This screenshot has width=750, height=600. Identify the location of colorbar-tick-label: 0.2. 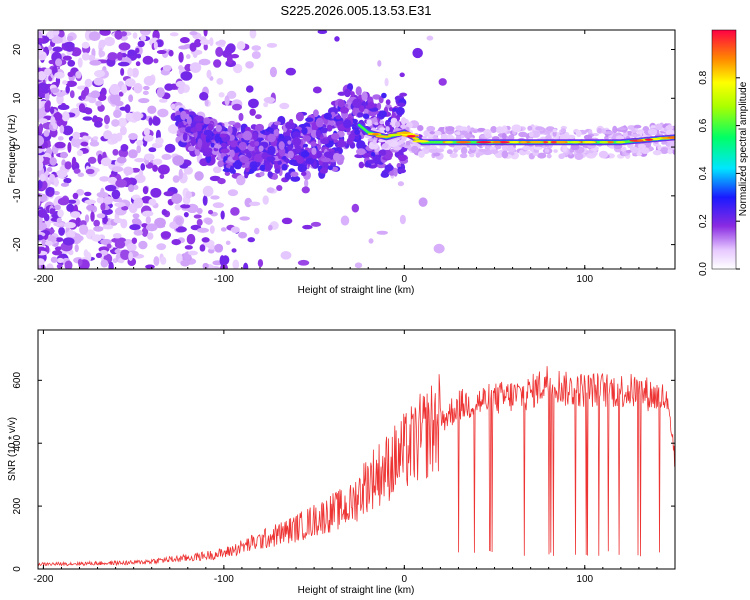
(703, 221).